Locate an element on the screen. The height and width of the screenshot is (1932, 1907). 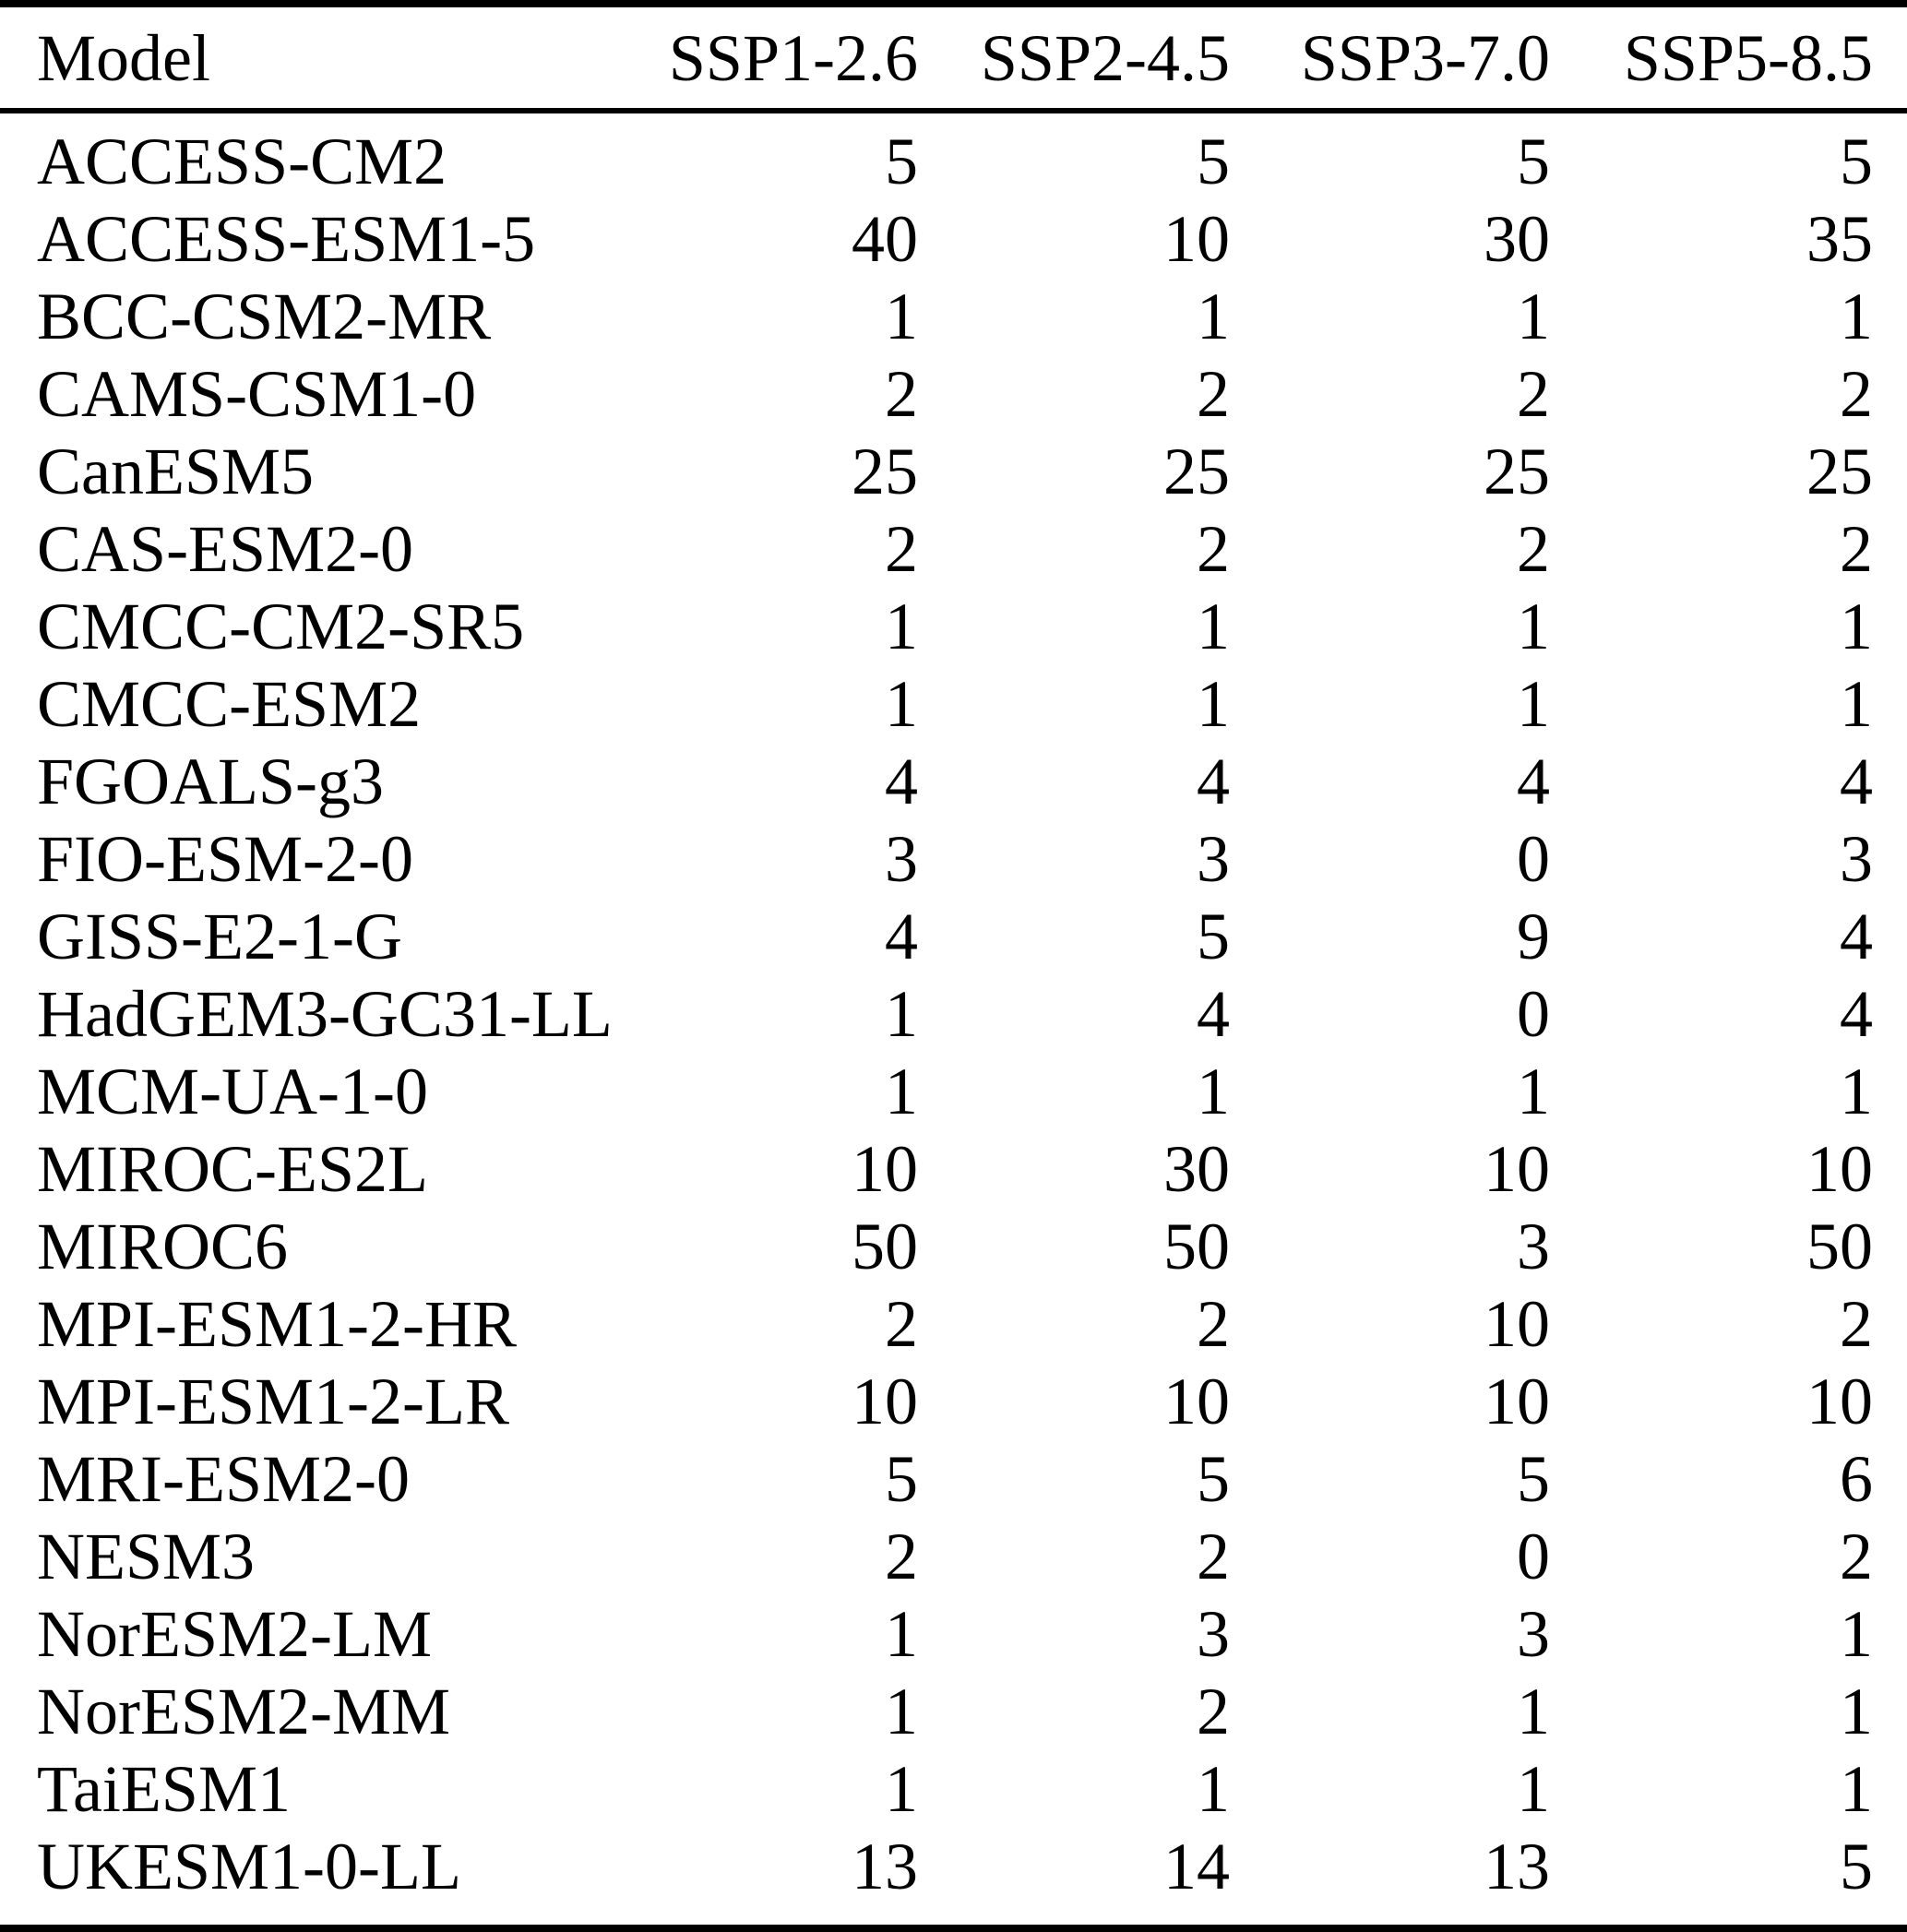
table-row: NorESM2-LM 1 3 3 1 is located at coordinates (953, 1634).